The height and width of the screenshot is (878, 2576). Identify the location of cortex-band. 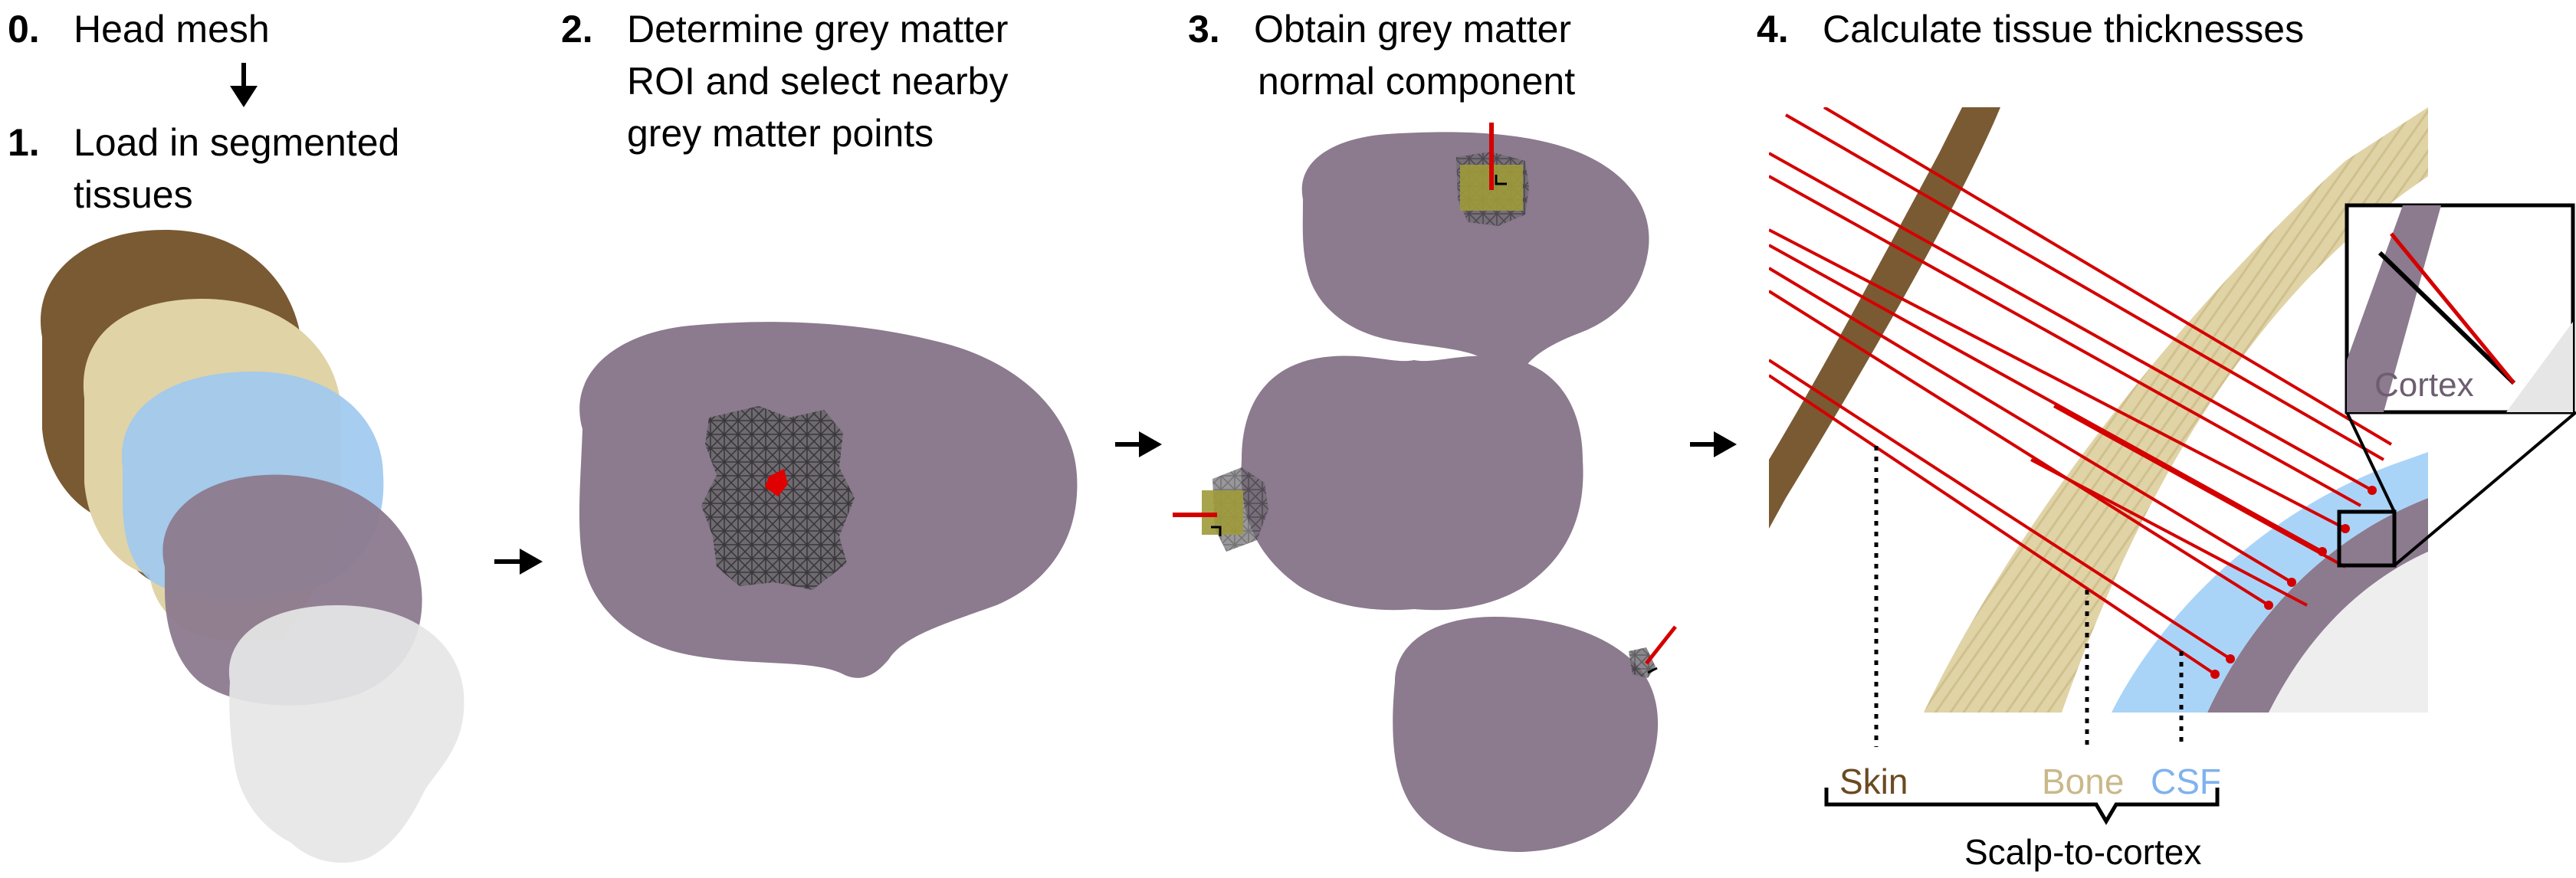
(2317, 605).